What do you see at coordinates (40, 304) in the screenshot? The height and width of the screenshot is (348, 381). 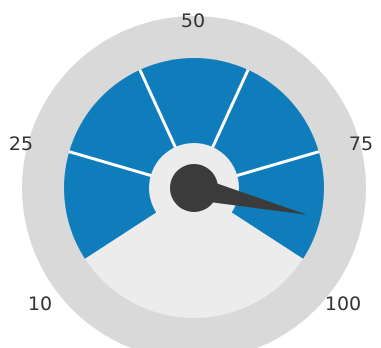 I see `tick-label-10: 10` at bounding box center [40, 304].